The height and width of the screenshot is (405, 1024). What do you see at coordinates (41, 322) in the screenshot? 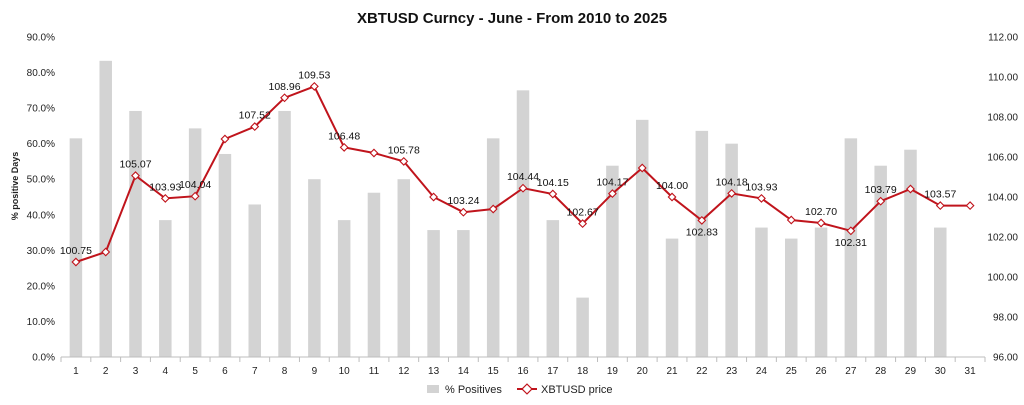
I see `y-tick-label: 10.0%` at bounding box center [41, 322].